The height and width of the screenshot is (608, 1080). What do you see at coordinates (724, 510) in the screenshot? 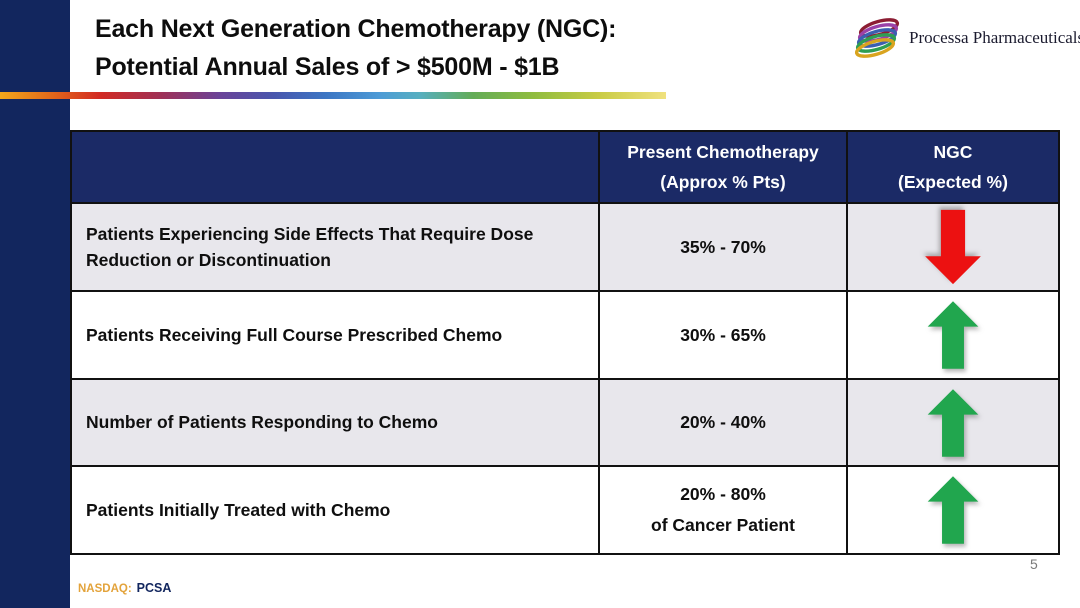
I see `present-value-cell: 20% - 80% of Cancer Patient` at bounding box center [724, 510].